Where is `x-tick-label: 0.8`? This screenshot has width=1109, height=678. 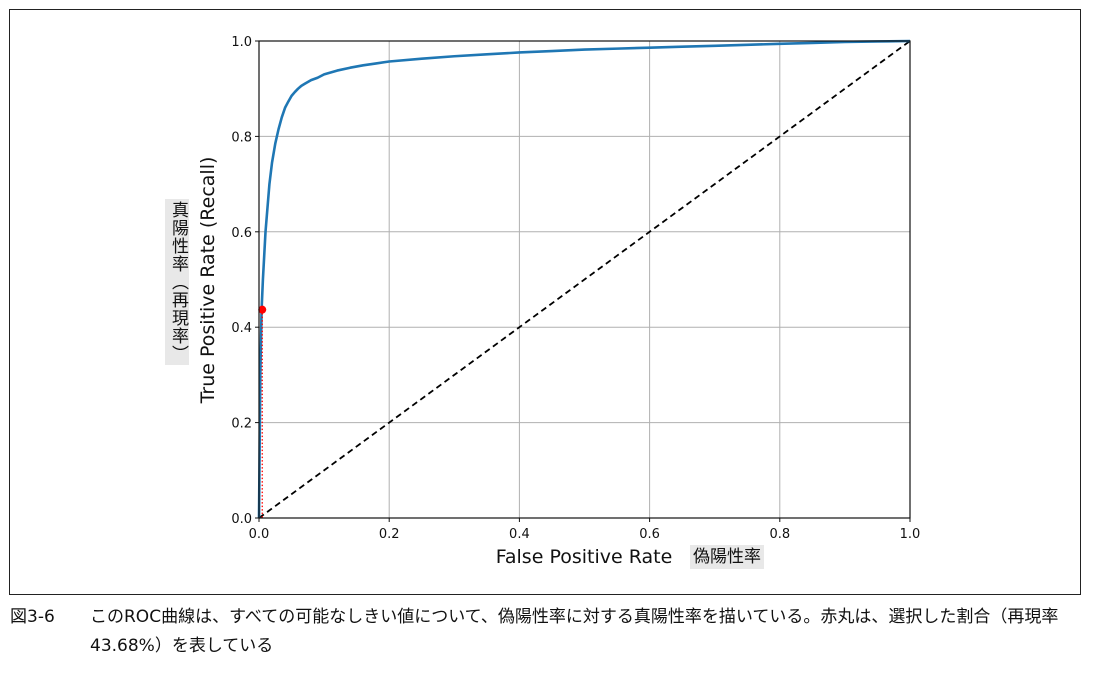
x-tick-label: 0.8 is located at coordinates (779, 534).